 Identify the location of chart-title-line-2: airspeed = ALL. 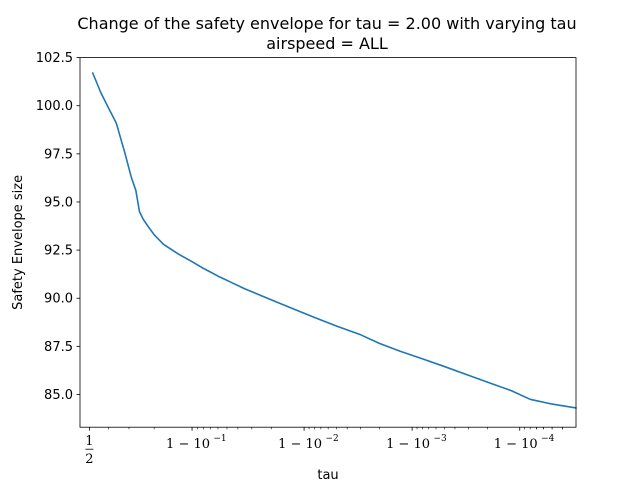
(327, 43).